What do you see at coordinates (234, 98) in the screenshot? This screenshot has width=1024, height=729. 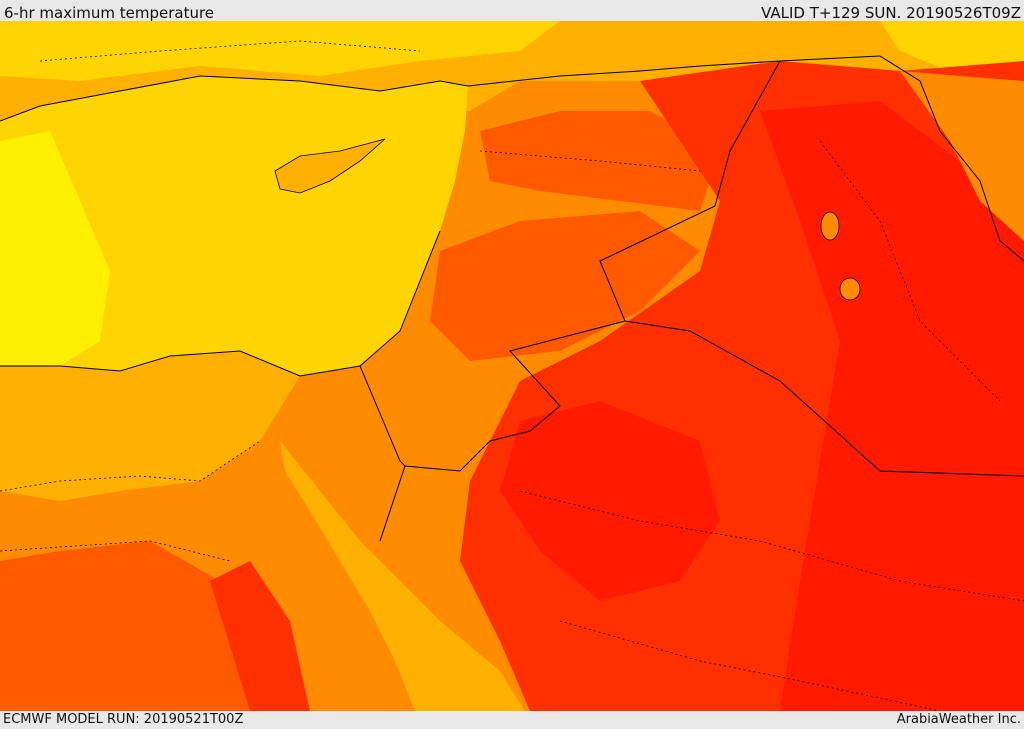 I see `border-turkey-coast` at bounding box center [234, 98].